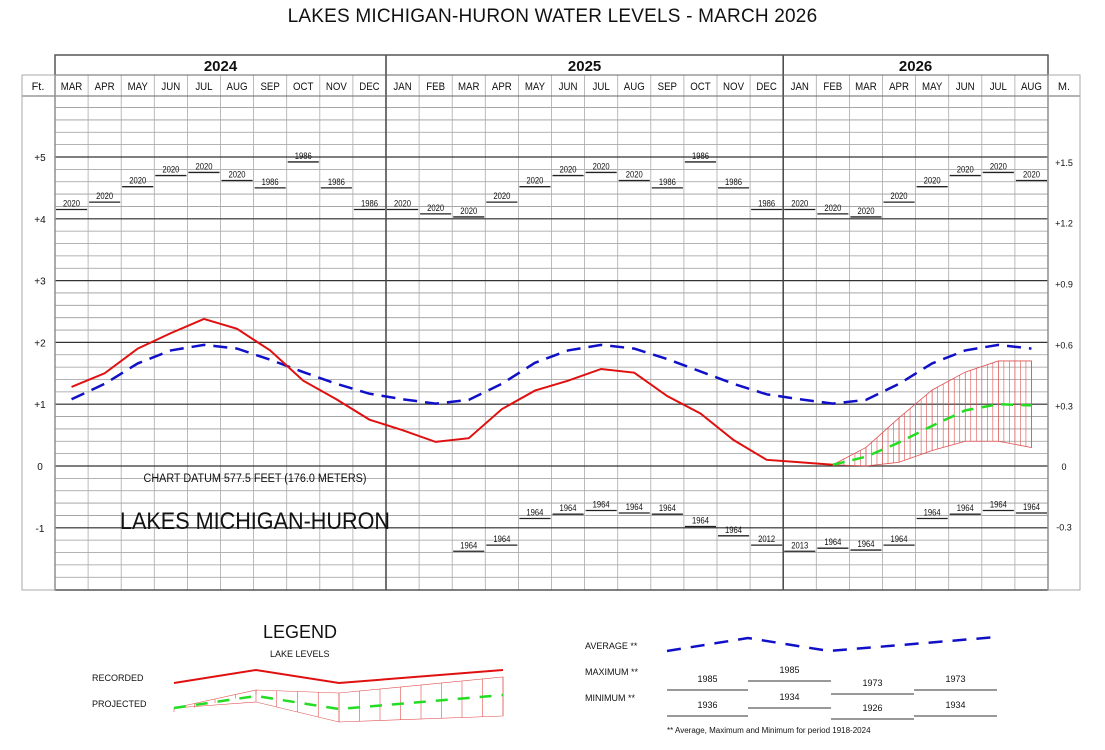 The height and width of the screenshot is (750, 1105). What do you see at coordinates (535, 88) in the screenshot?
I see `month-label: MAY` at bounding box center [535, 88].